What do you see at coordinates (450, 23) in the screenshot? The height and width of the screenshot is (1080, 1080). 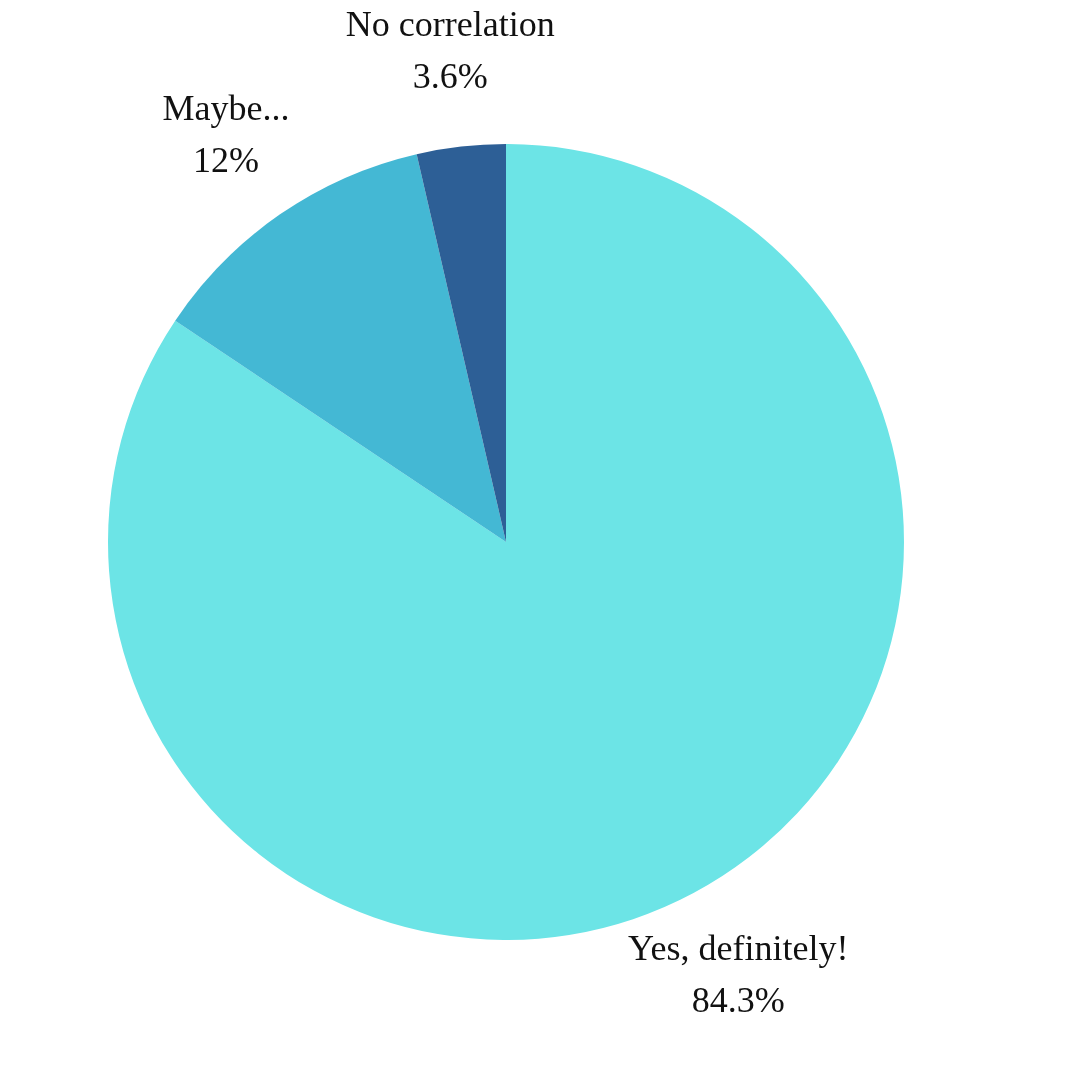 I see `slice-label: No correlation` at bounding box center [450, 23].